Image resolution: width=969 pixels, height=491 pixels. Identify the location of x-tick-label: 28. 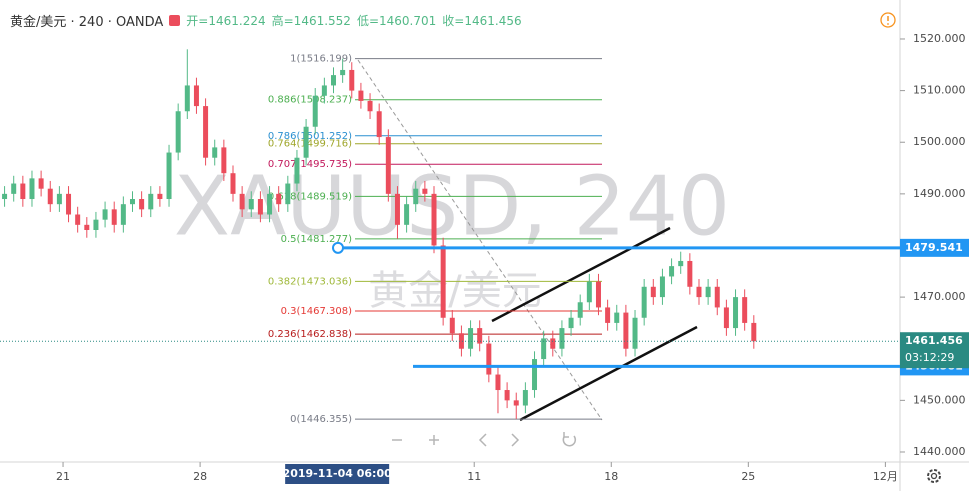
(200, 476).